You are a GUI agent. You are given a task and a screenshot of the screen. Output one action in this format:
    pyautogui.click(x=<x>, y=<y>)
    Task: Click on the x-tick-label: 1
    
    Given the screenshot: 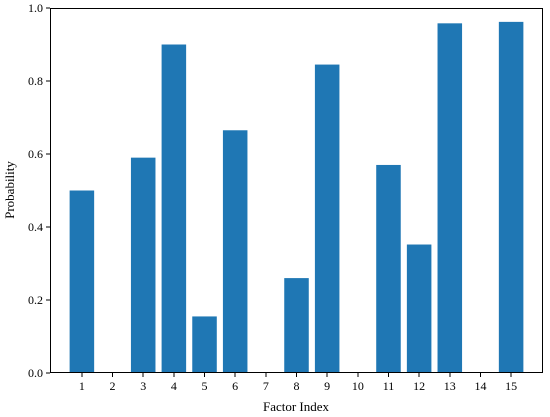 What is the action you would take?
    pyautogui.click(x=82, y=386)
    